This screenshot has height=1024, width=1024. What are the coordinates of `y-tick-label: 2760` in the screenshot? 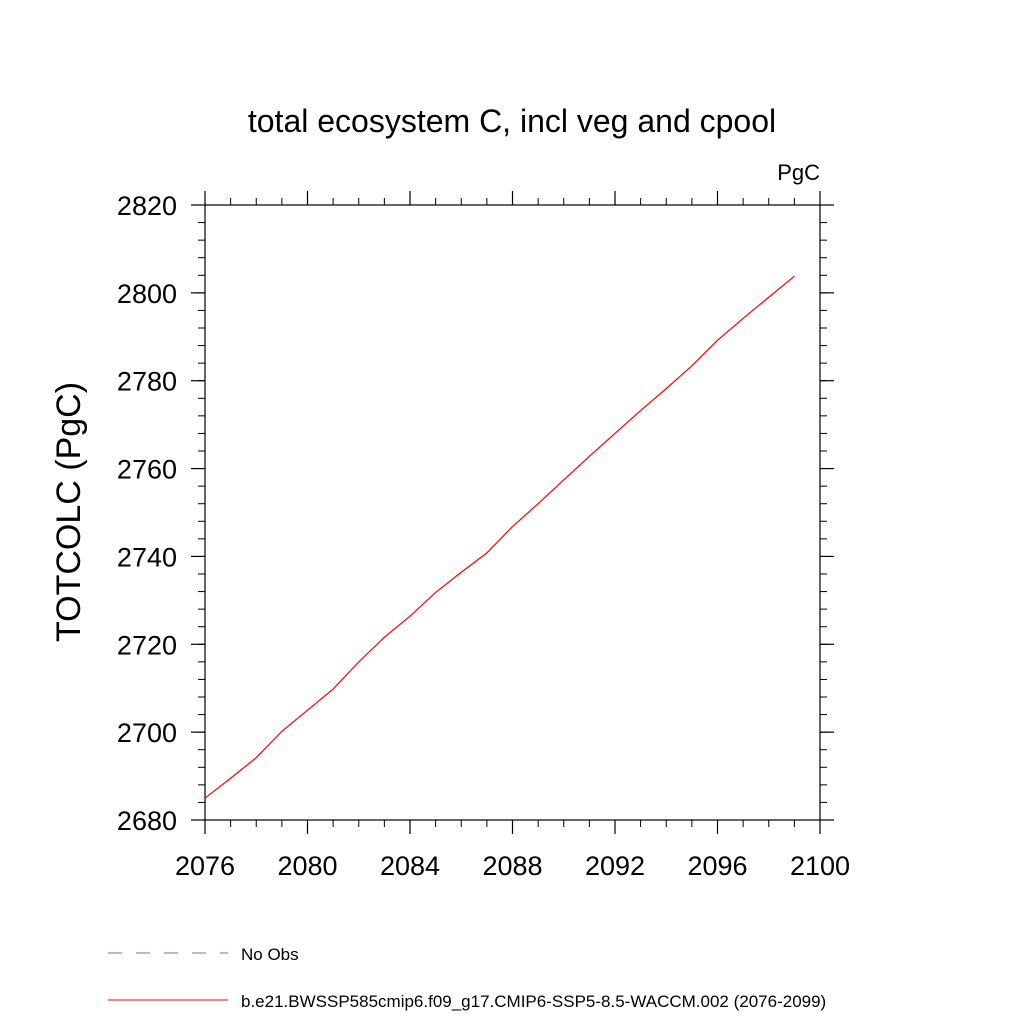 It's located at (147, 470).